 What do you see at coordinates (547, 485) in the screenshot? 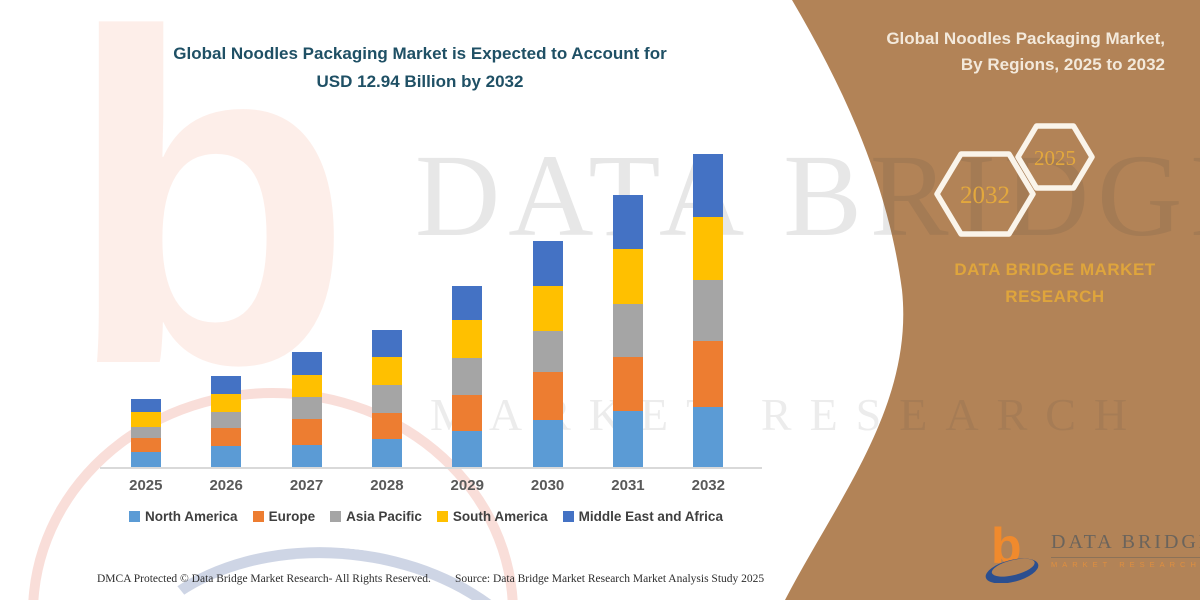
I see `x-axis-label: 2030` at bounding box center [547, 485].